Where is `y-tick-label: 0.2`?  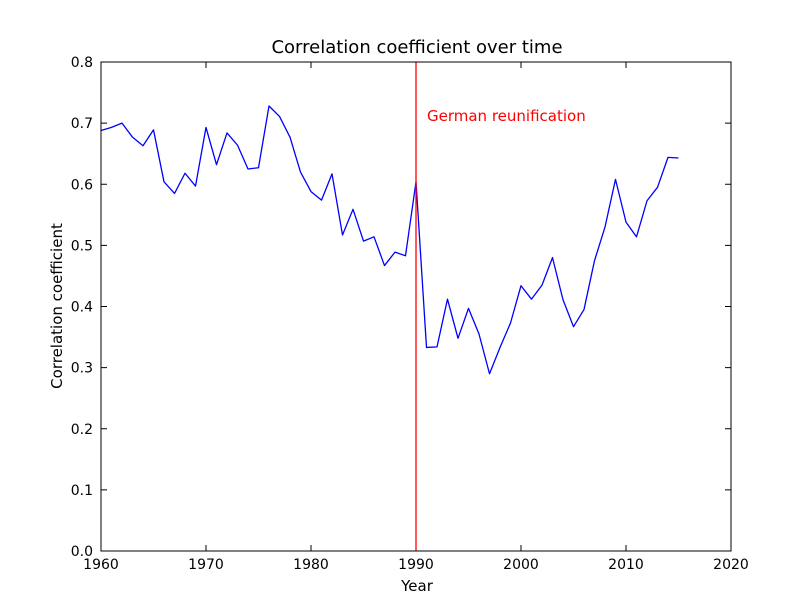 y-tick-label: 0.2 is located at coordinates (82, 430).